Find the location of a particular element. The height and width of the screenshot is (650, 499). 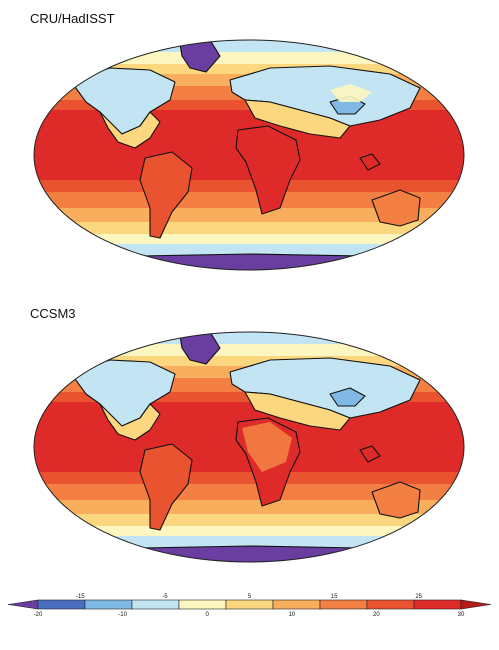

colorbar-tick-label: 15 is located at coordinates (334, 597).